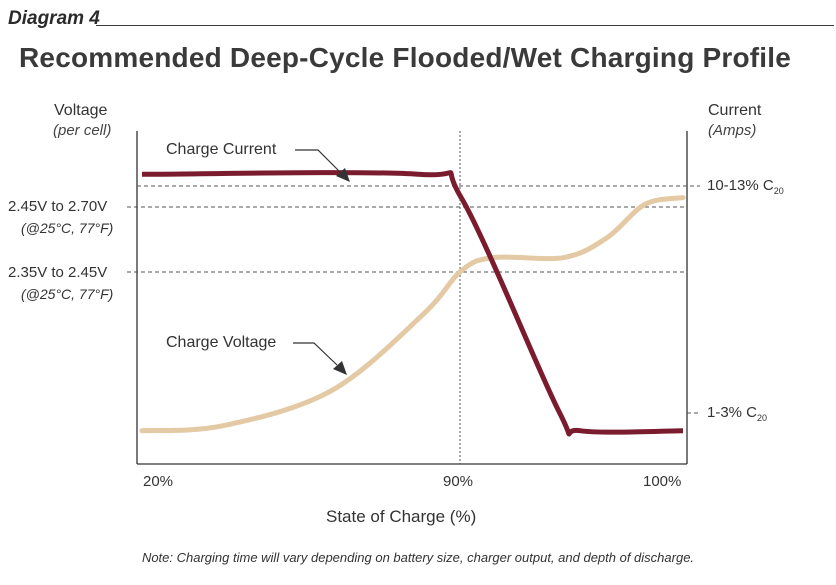 The width and height of the screenshot is (836, 585). Describe the element at coordinates (222, 343) in the screenshot. I see `charge-voltage-label: Charge Voltage` at that location.